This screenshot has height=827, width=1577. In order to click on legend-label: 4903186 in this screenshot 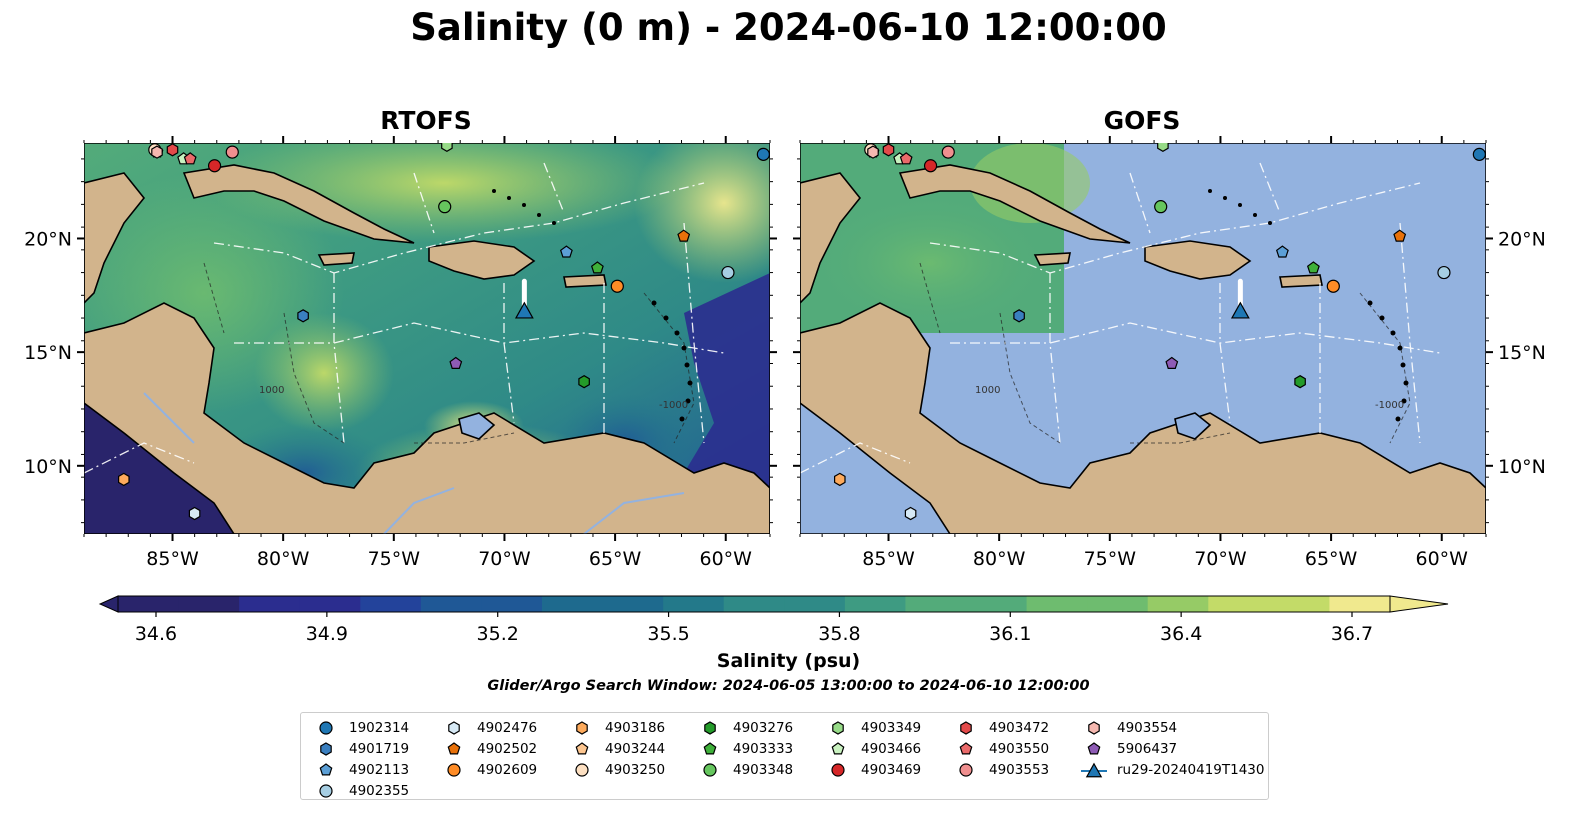, I will do `click(635, 727)`.